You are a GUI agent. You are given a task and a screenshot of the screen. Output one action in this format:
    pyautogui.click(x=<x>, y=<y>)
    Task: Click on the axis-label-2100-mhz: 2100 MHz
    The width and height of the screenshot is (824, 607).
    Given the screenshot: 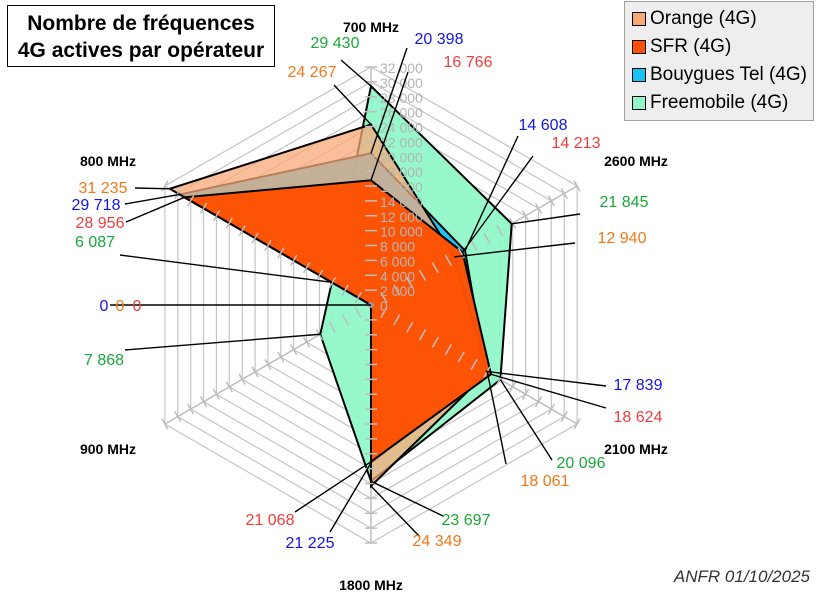 What is the action you would take?
    pyautogui.click(x=636, y=449)
    